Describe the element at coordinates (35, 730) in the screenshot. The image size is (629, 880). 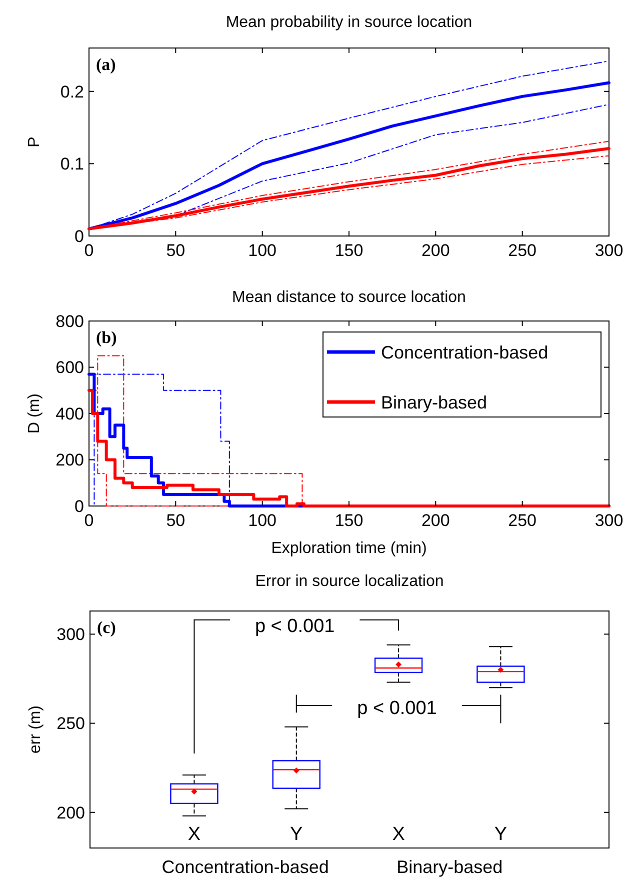
I see `y-axis-title: err (m)` at that location.